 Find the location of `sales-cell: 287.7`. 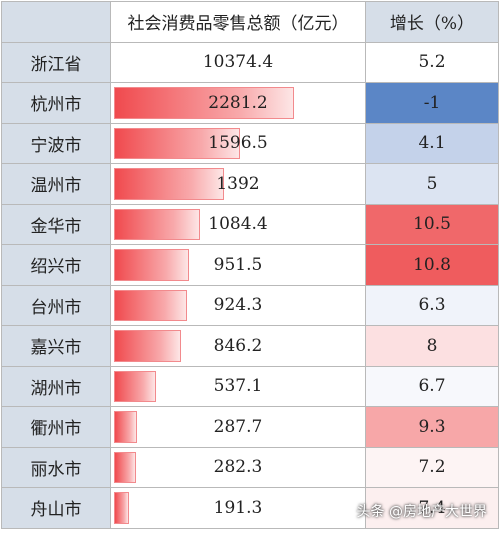

sales-cell: 287.7 is located at coordinates (238, 427).